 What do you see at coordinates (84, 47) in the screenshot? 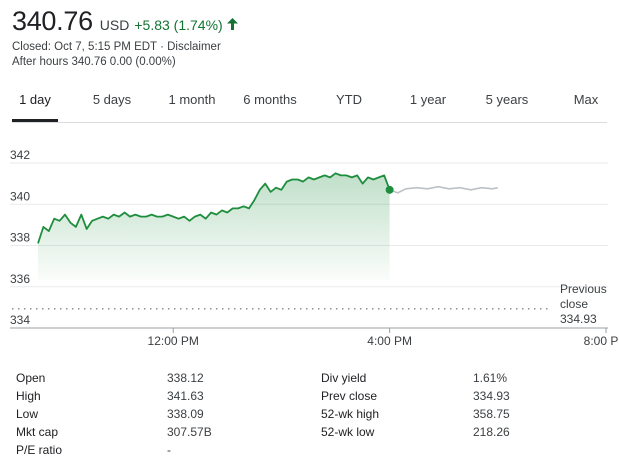
I see `closed-time: Closed: Oct 7, 5:15 PM EDT` at bounding box center [84, 47].